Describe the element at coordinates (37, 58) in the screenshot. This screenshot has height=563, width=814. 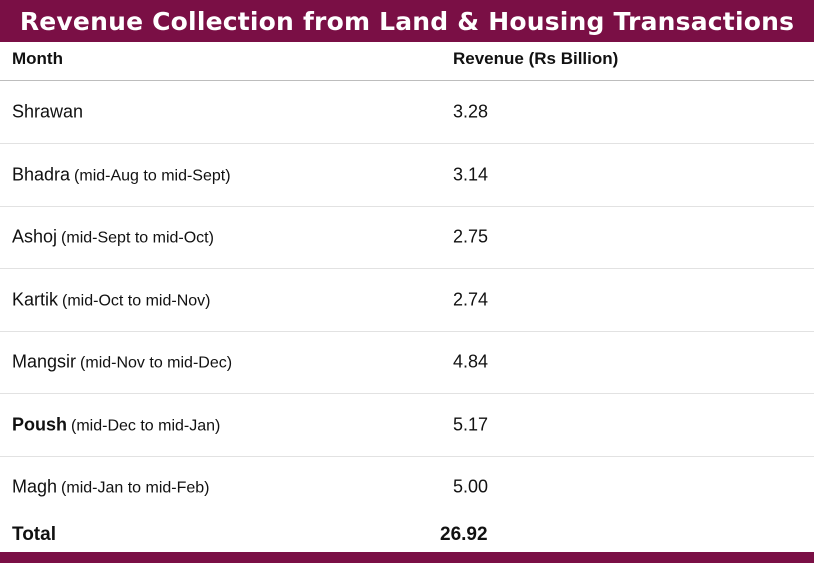
I see `column-header-month: Month` at that location.